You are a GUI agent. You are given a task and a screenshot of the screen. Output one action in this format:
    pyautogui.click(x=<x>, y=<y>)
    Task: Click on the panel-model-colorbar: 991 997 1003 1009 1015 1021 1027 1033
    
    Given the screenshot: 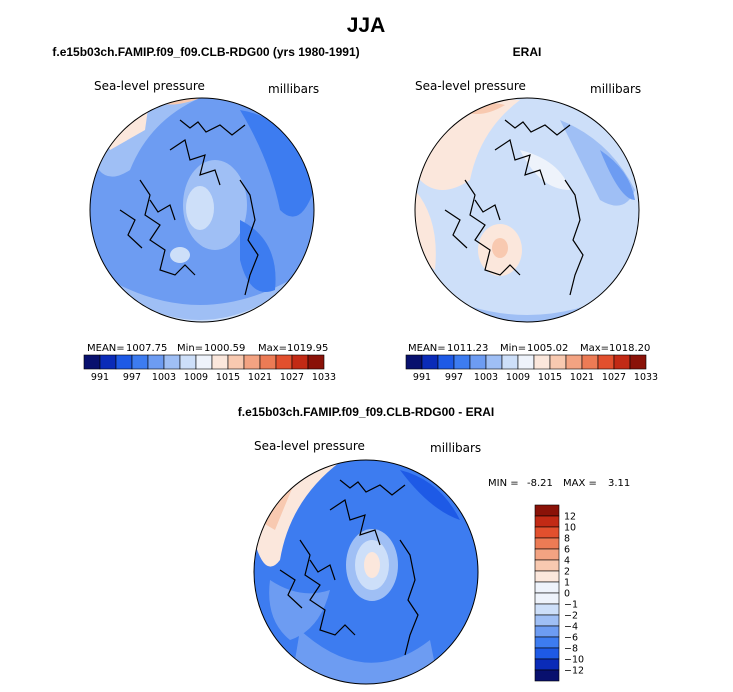 What is the action you would take?
    pyautogui.click(x=209, y=368)
    